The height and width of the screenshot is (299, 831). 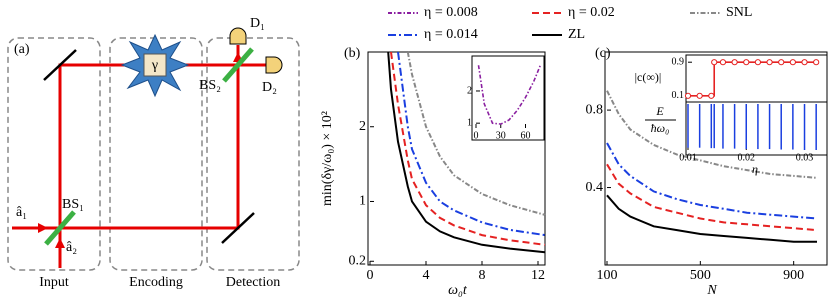 What do you see at coordinates (426, 275) in the screenshot?
I see `x-tick-label: 4` at bounding box center [426, 275].